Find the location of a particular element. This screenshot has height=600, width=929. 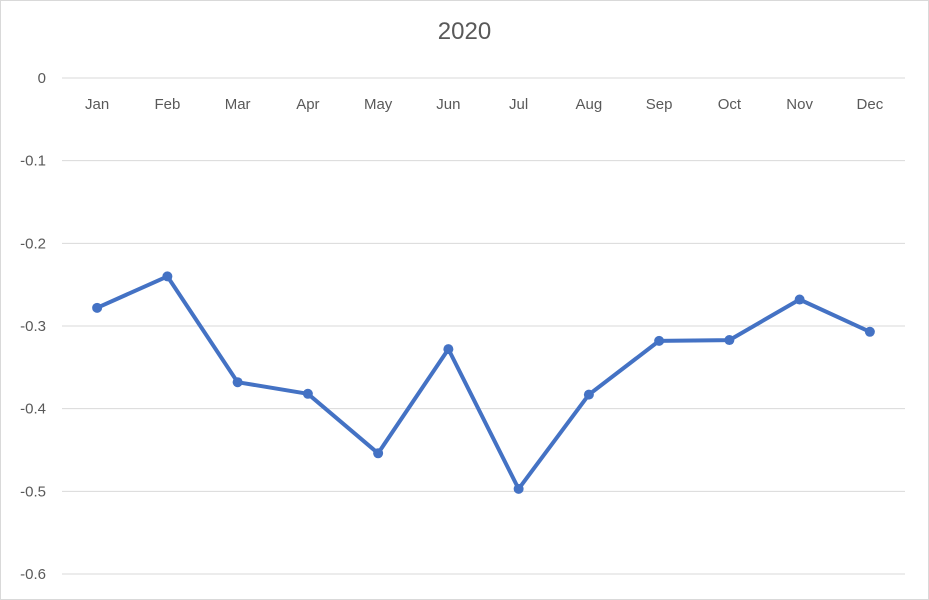

x-tick-label: Mar is located at coordinates (238, 104).